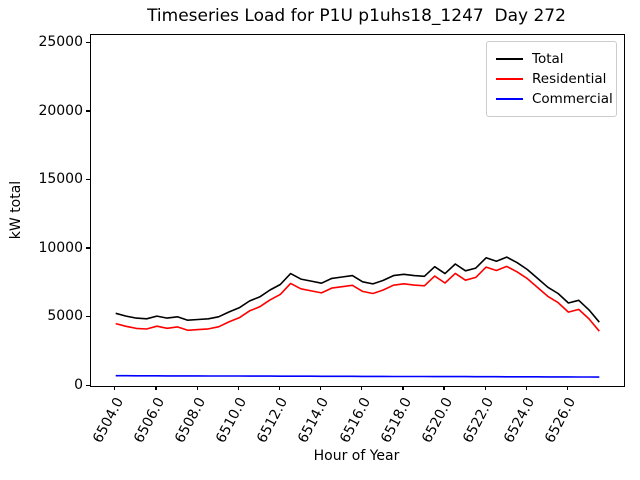 The height and width of the screenshot is (480, 640). Describe the element at coordinates (108, 420) in the screenshot. I see `x-tick-label: 6504.0` at that location.